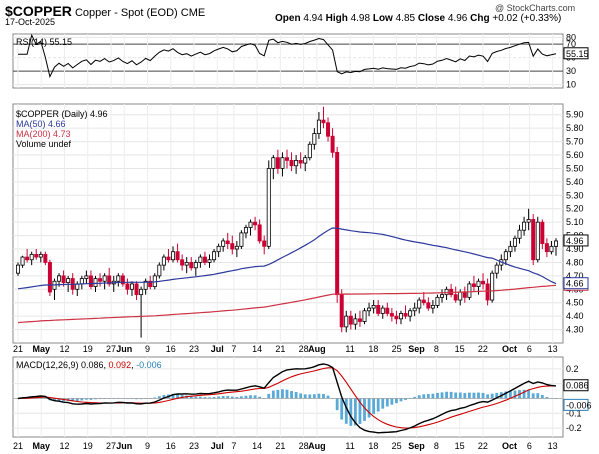 The image size is (599, 454). Describe the element at coordinates (575, 316) in the screenshot. I see `price-tick-label: 4.40` at that location.